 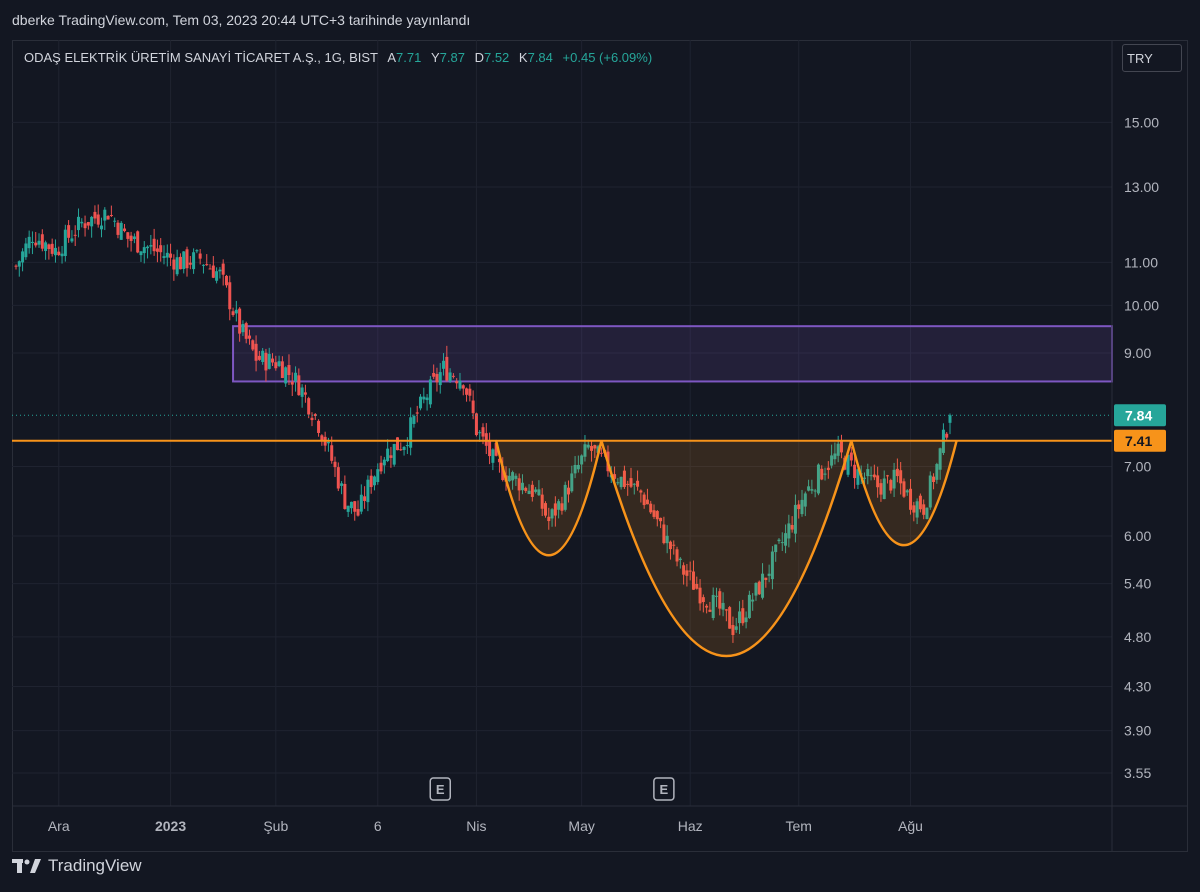 I want to click on time-tick-label: Ağu, so click(x=910, y=826).